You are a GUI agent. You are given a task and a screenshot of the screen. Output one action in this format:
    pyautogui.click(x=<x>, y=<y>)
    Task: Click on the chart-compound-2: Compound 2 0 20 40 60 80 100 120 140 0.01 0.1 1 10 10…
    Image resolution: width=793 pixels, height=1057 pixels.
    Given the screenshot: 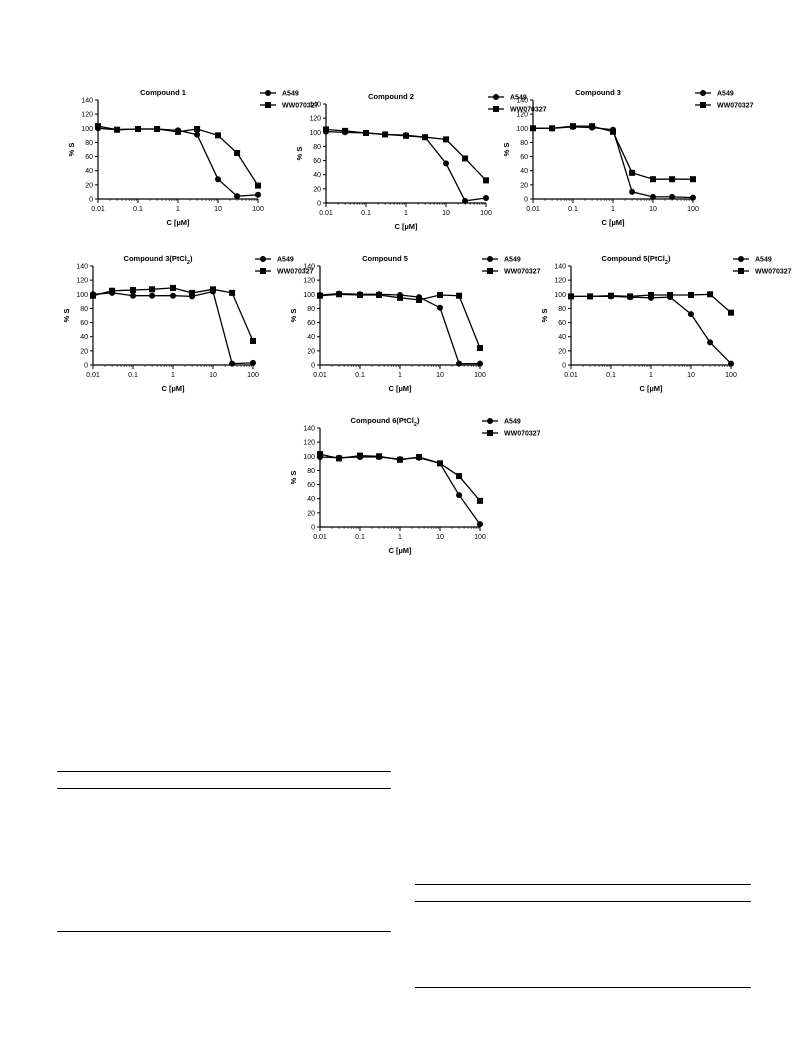 What is the action you would take?
    pyautogui.click(x=407, y=173)
    